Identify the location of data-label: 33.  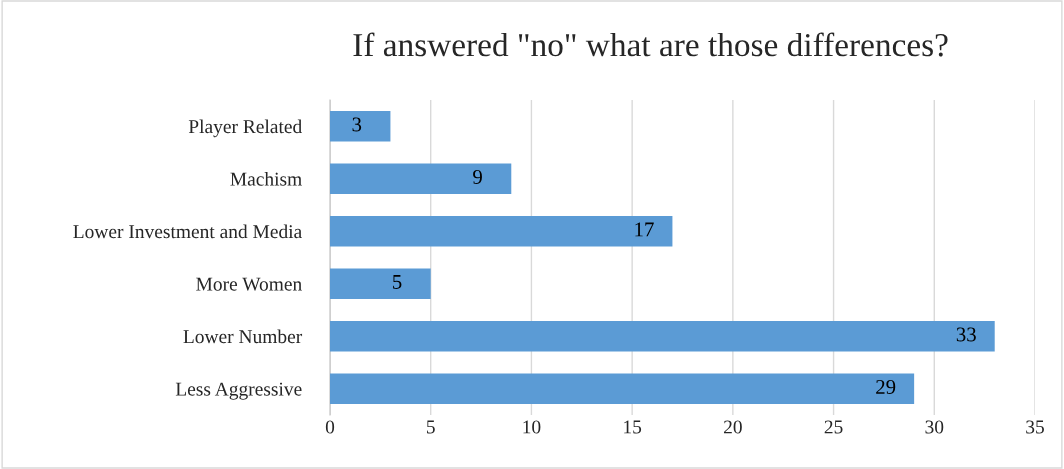
(966, 334).